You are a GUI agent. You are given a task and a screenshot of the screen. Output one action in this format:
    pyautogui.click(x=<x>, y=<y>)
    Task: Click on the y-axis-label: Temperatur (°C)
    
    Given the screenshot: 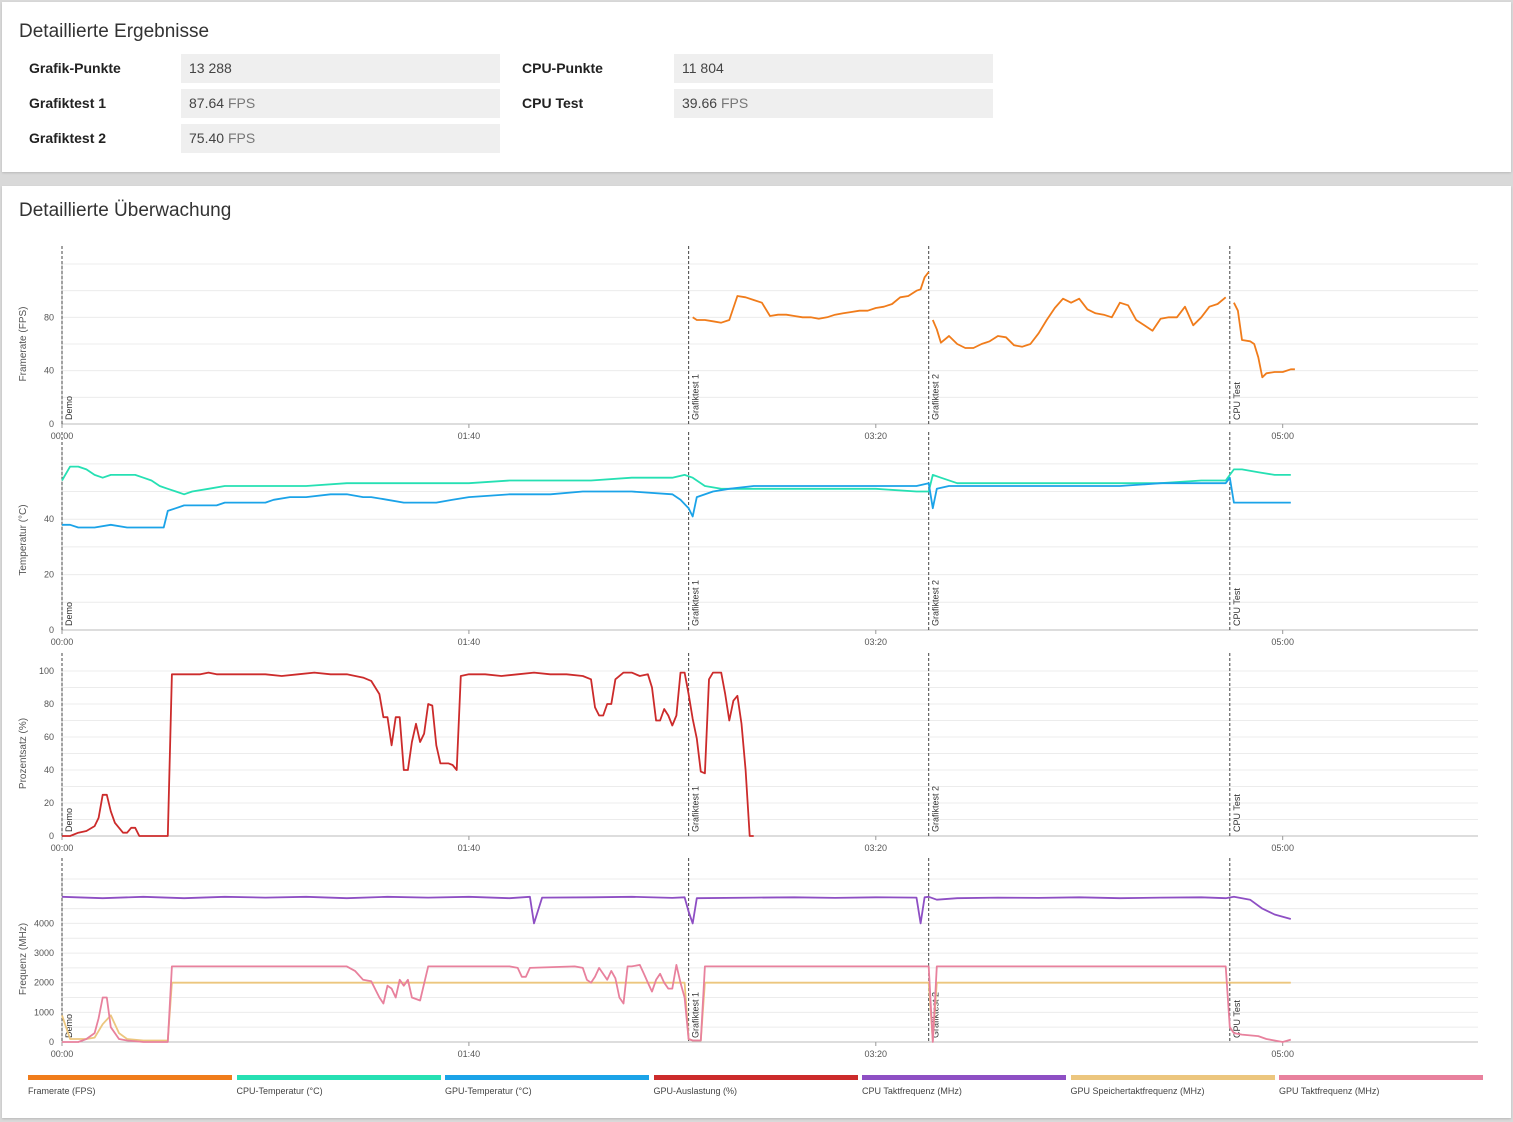 What is the action you would take?
    pyautogui.click(x=23, y=539)
    